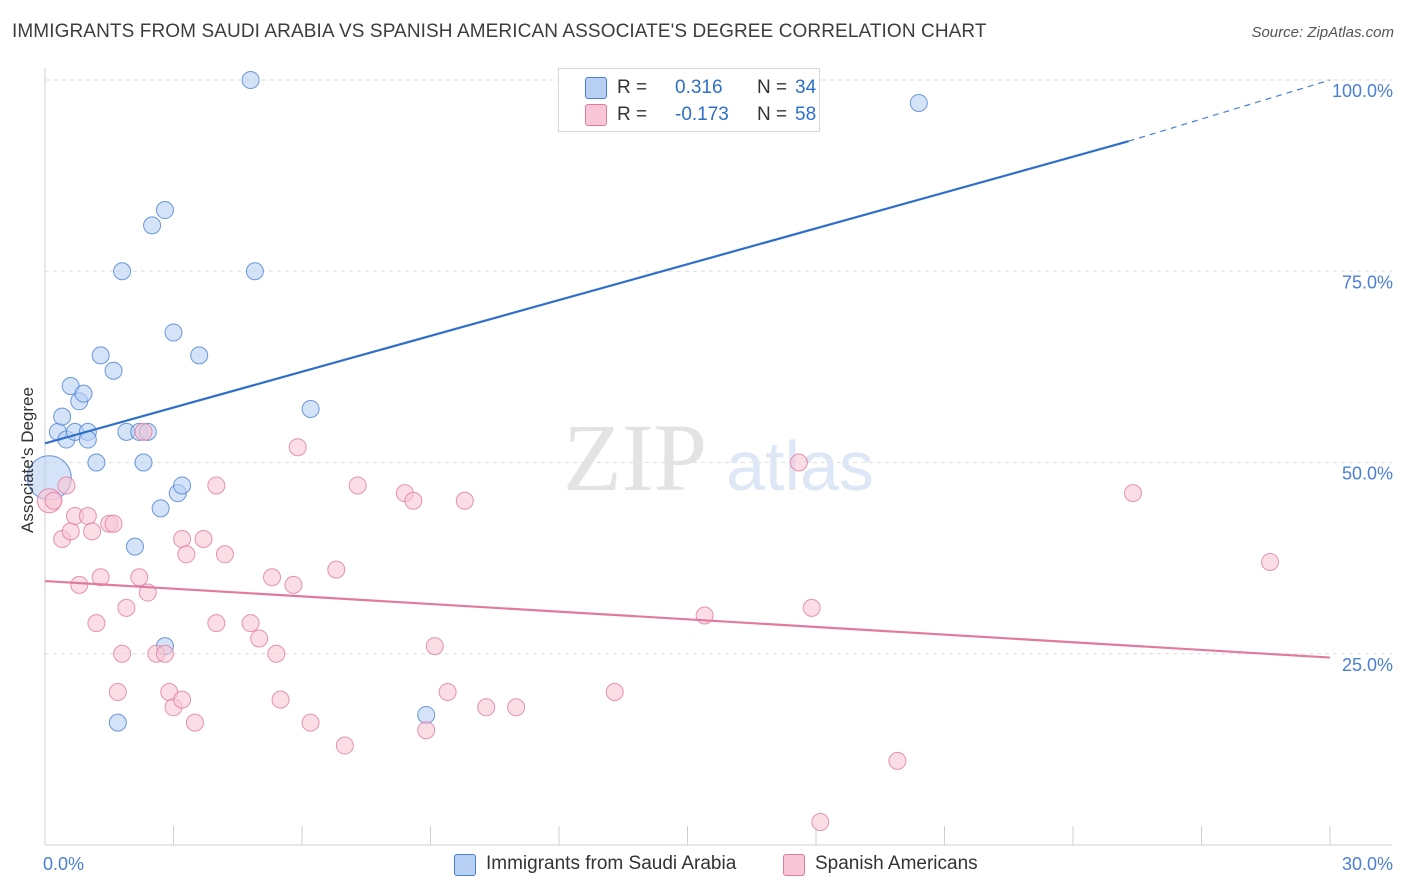 Image resolution: width=1406 pixels, height=892 pixels. What do you see at coordinates (611, 863) in the screenshot?
I see `legend-label-saudi: Immigrants from Saudi Arabia` at bounding box center [611, 863].